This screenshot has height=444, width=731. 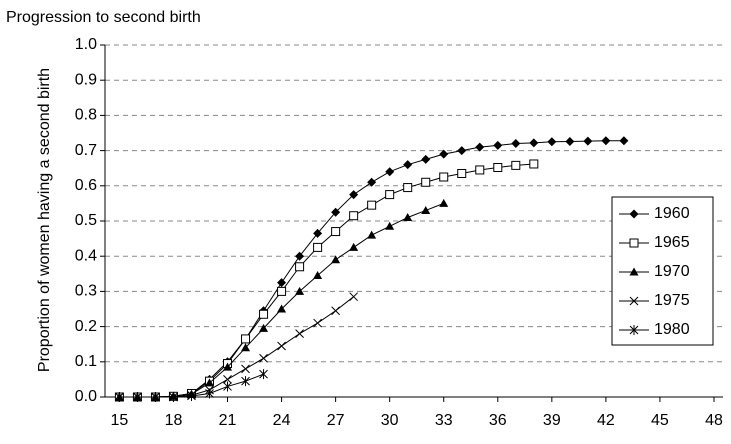 What do you see at coordinates (228, 420) in the screenshot?
I see `x-tick-label: 21` at bounding box center [228, 420].